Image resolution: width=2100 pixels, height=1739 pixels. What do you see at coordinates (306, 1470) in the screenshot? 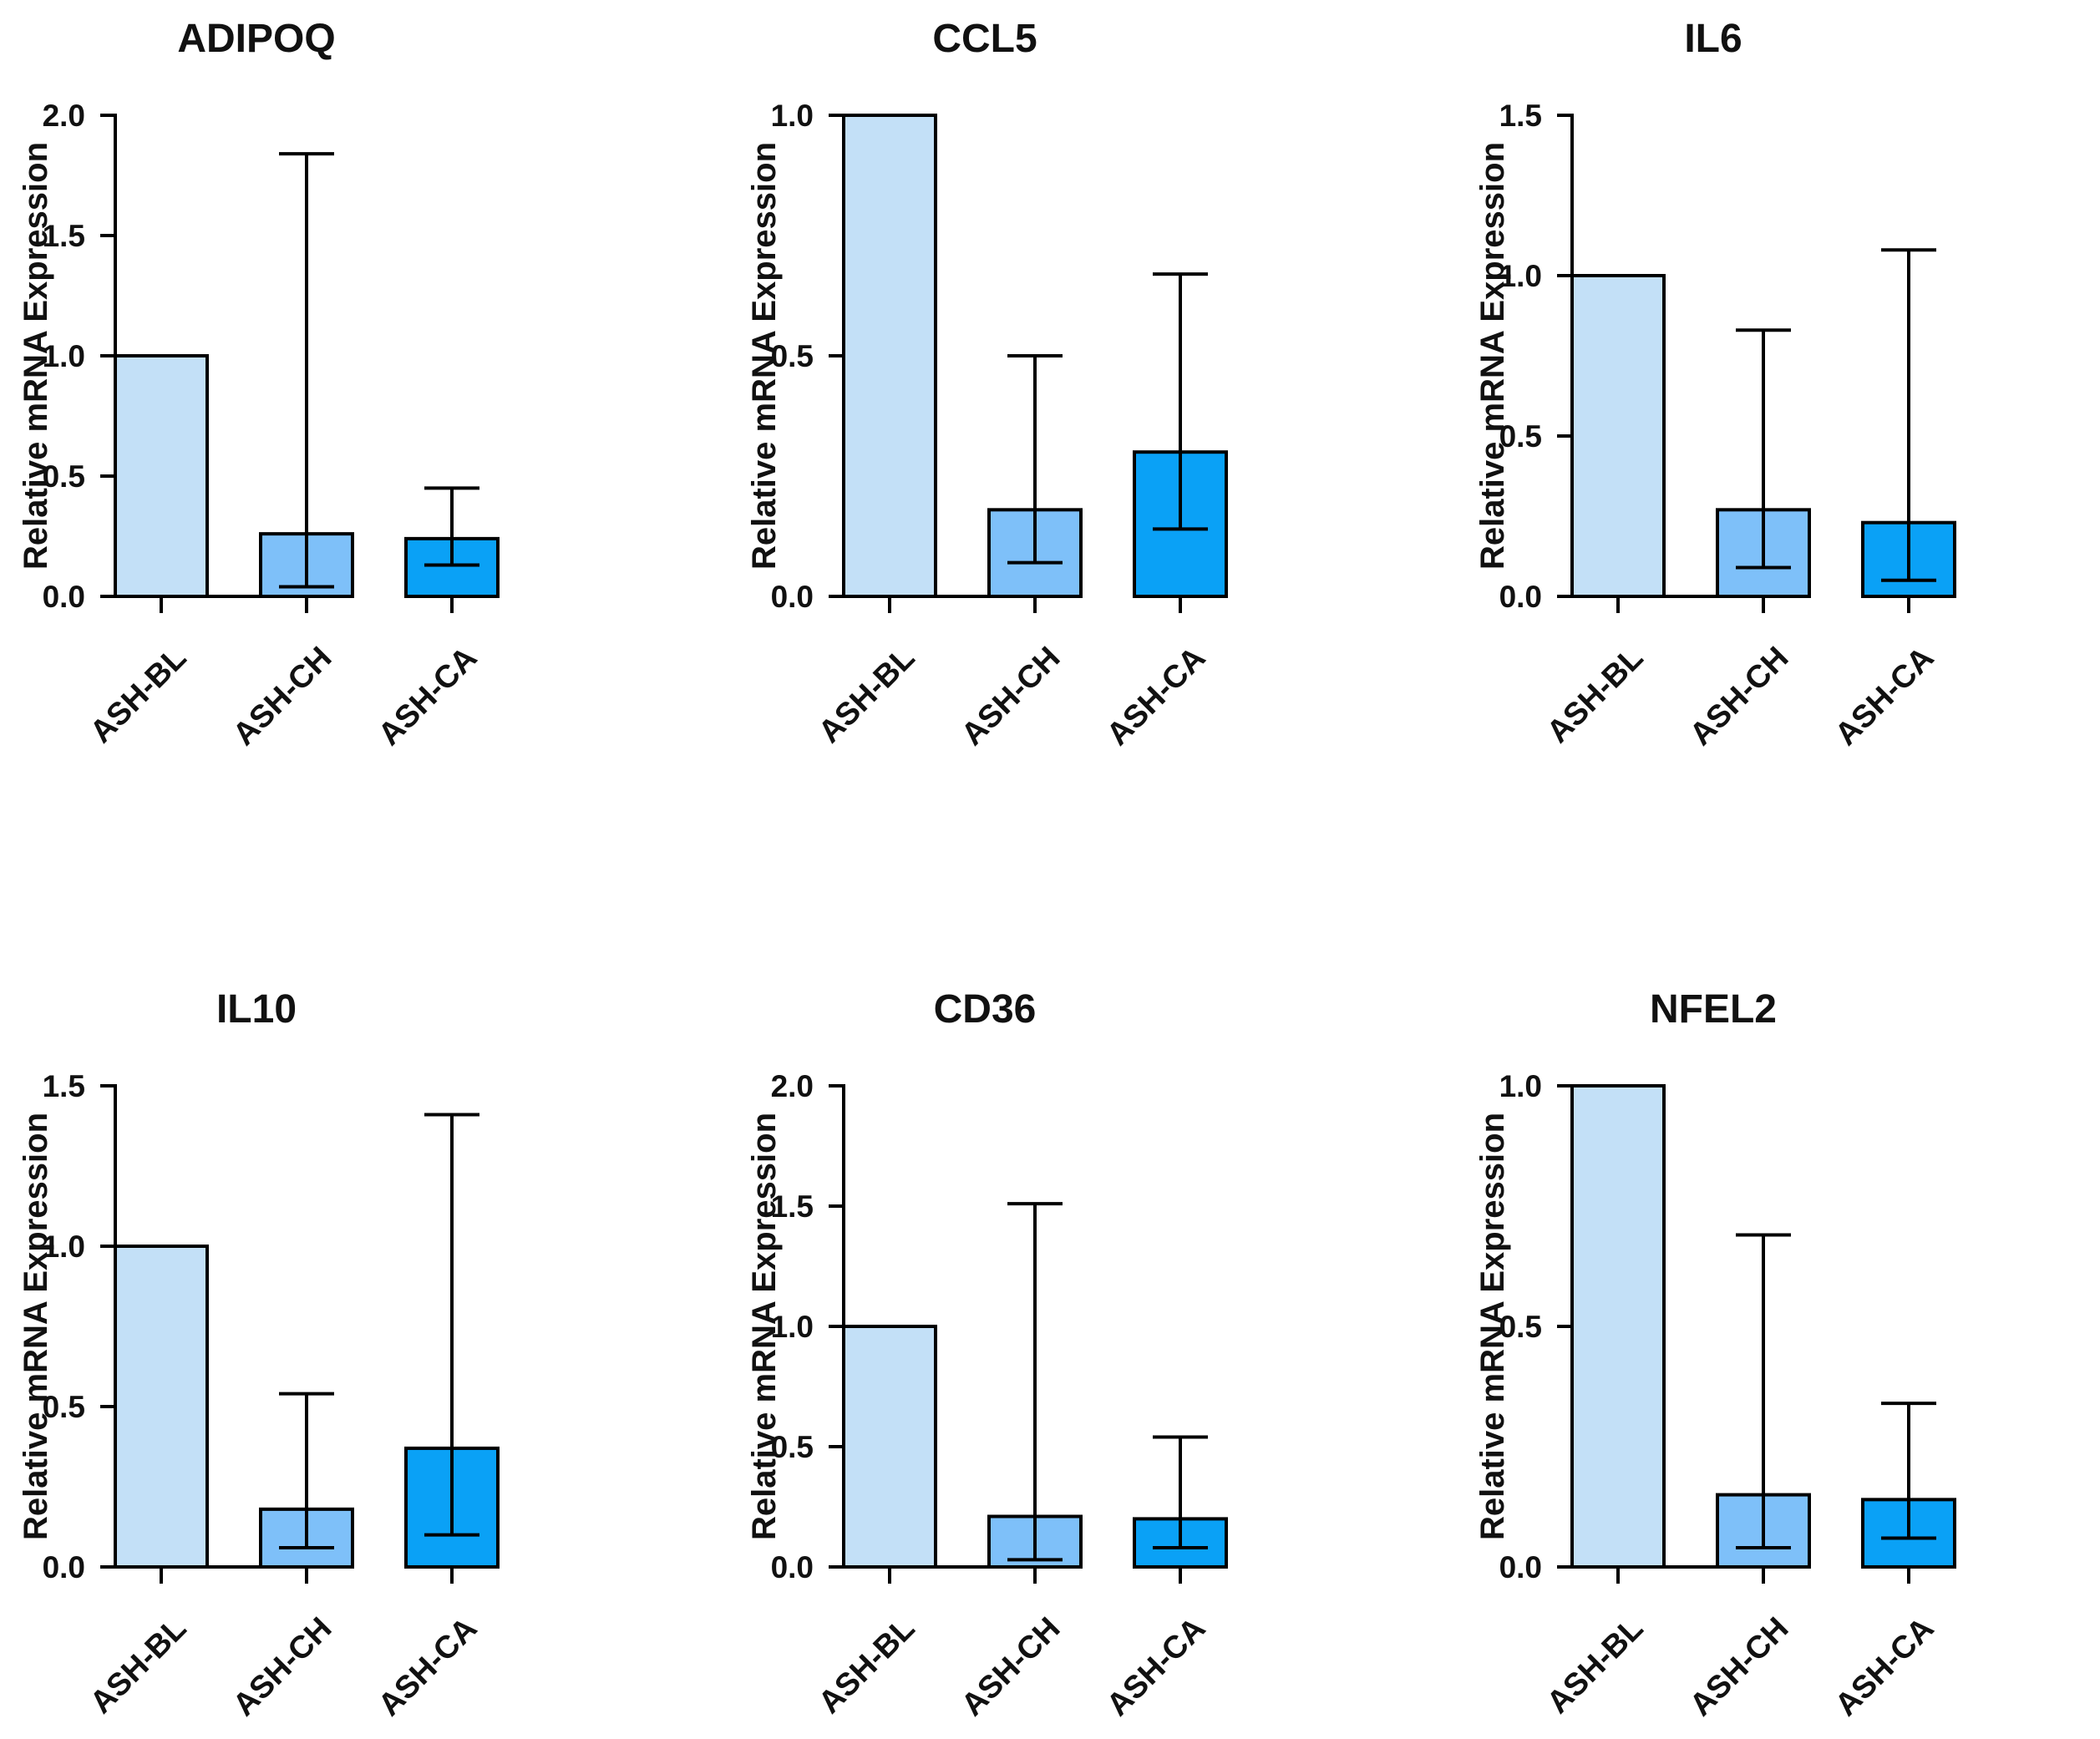
I see `error-bar-il10-ash-ch` at bounding box center [306, 1470].